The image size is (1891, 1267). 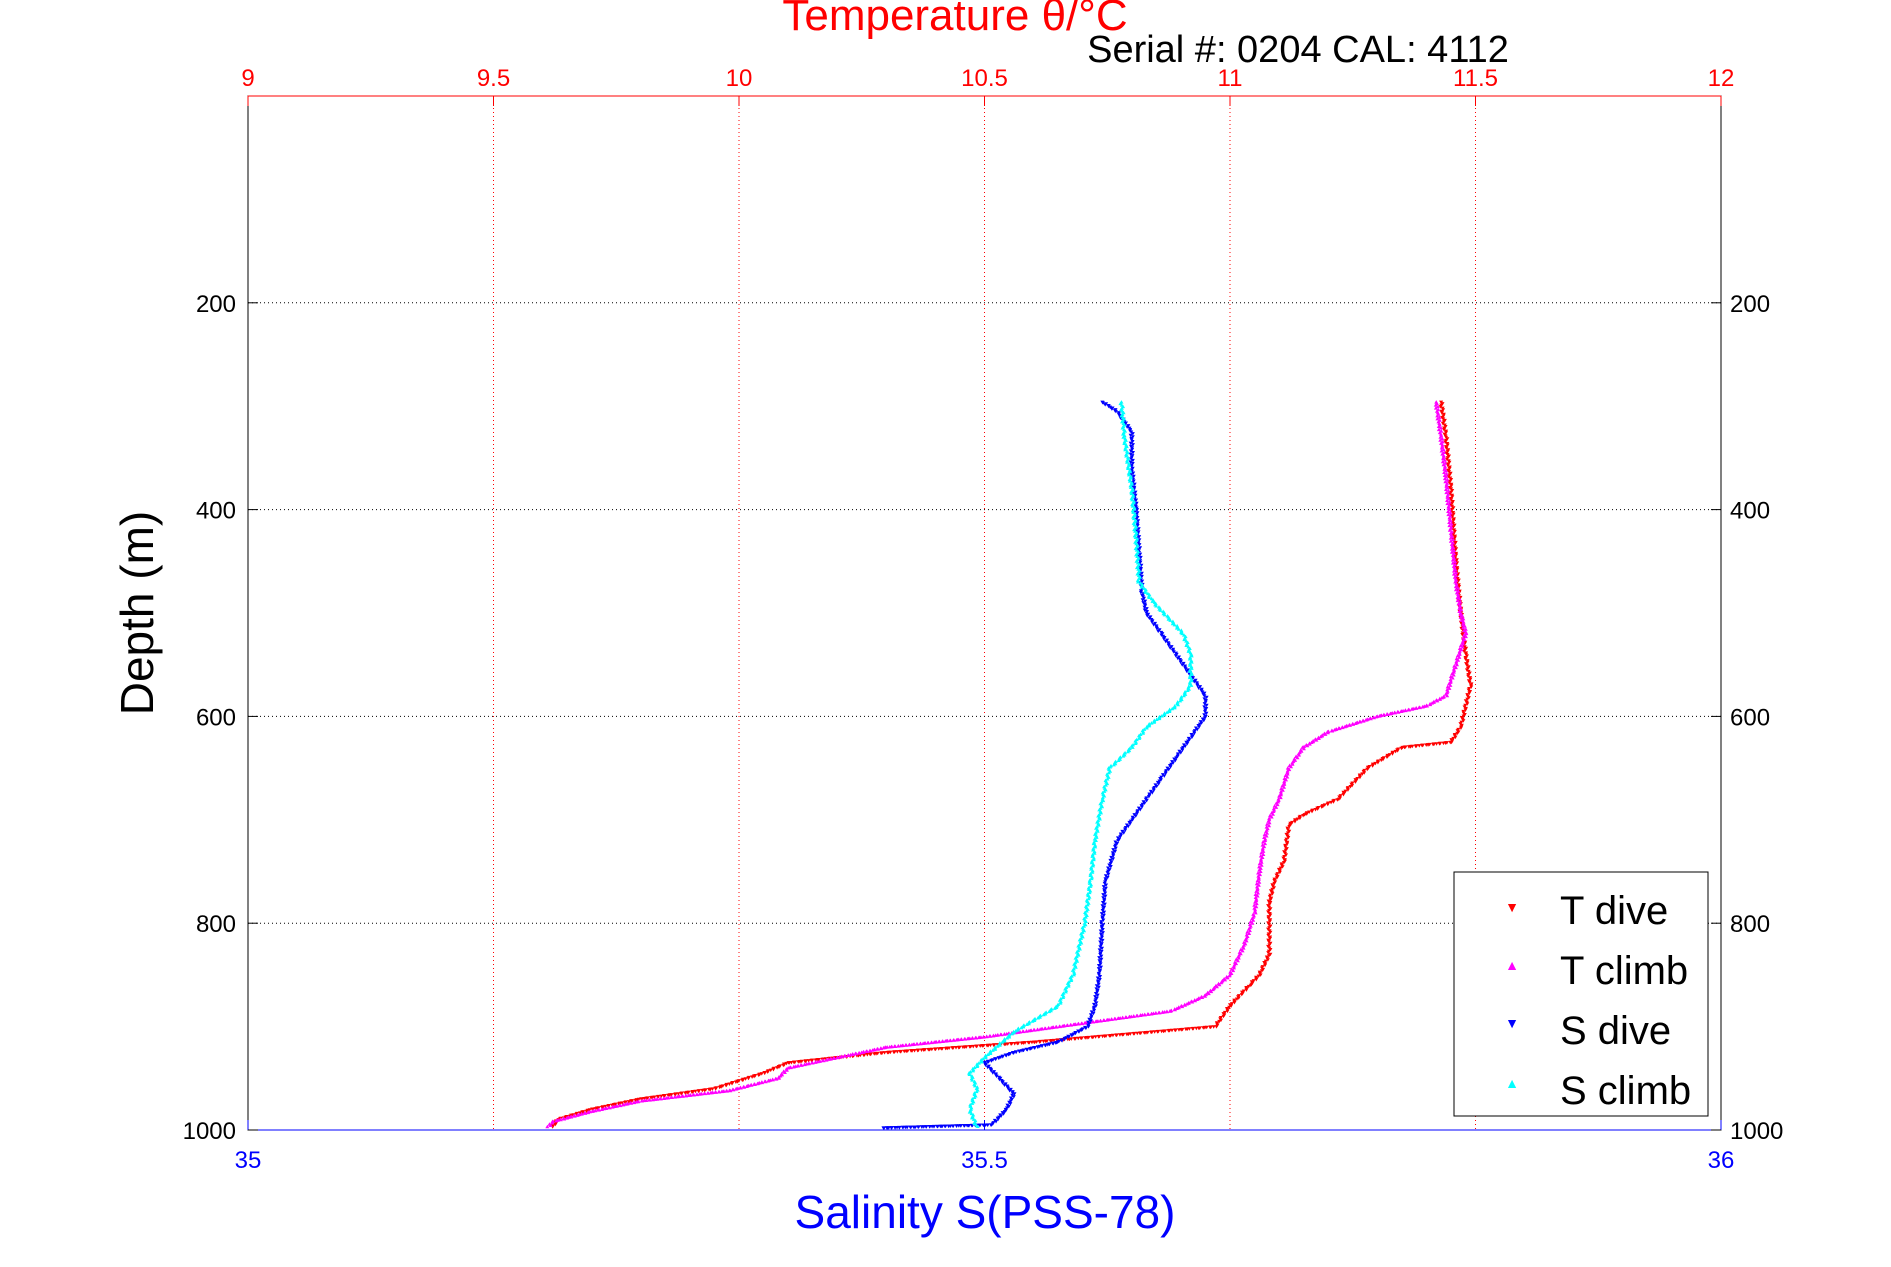 What do you see at coordinates (739, 78) in the screenshot?
I see `temperature-tick-label: 10` at bounding box center [739, 78].